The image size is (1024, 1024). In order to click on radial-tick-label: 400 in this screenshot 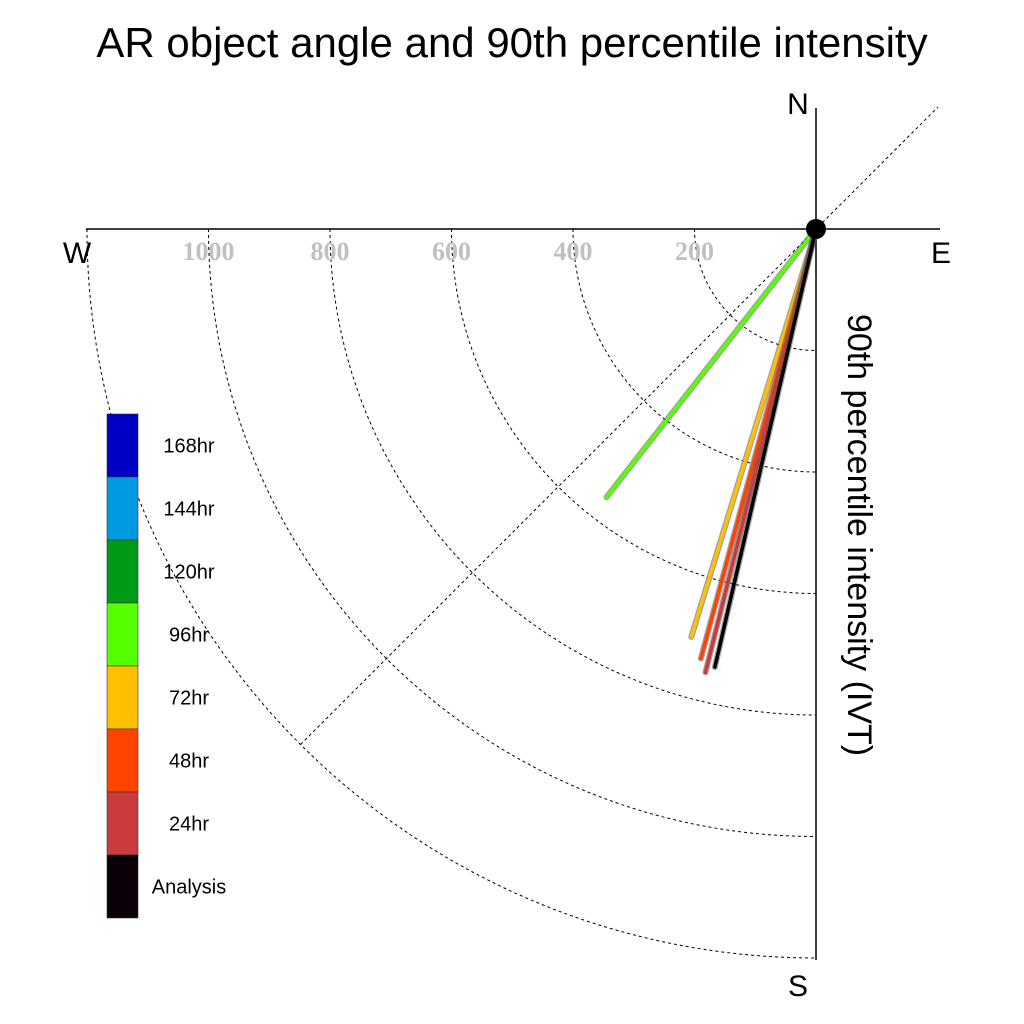, I will do `click(573, 251)`.